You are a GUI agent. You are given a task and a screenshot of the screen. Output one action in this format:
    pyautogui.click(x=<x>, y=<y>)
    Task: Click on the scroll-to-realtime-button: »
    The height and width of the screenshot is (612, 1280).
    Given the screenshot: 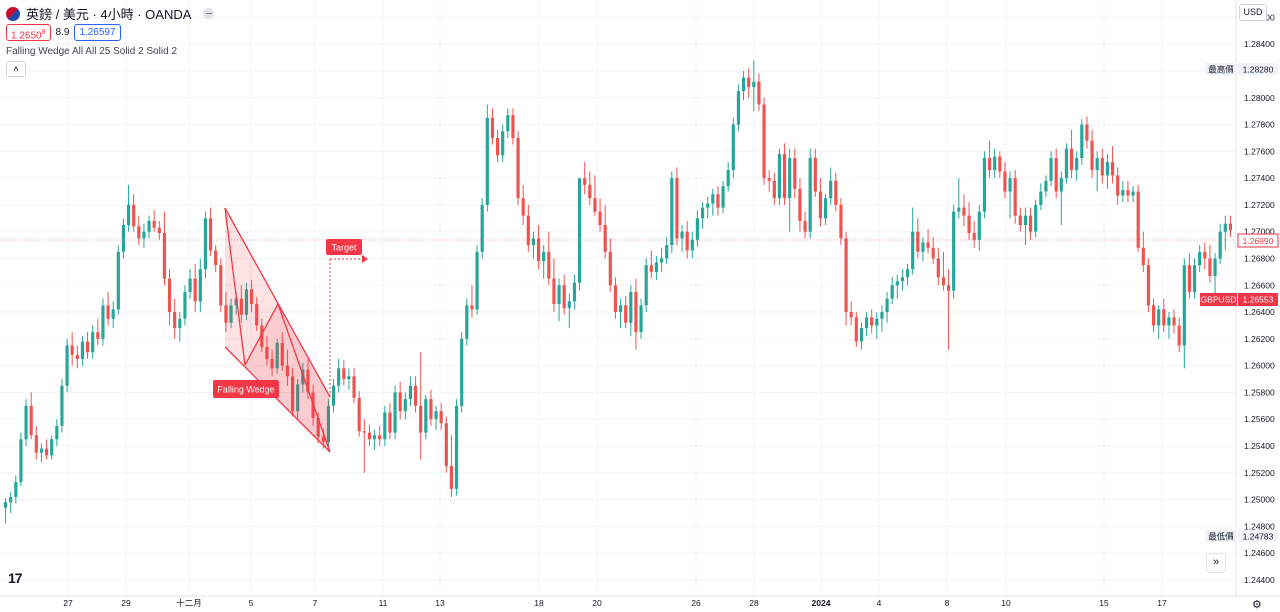 What is the action you would take?
    pyautogui.click(x=1216, y=563)
    